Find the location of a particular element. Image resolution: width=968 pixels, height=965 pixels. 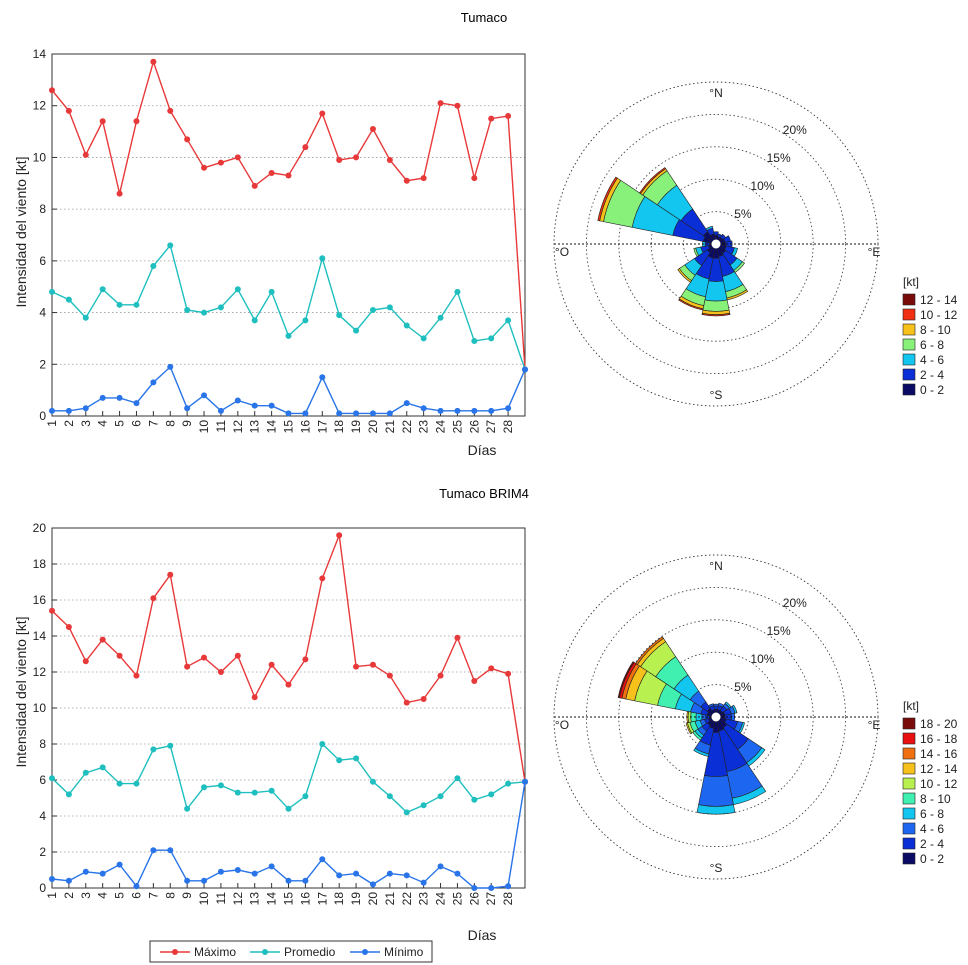

rose-center is located at coordinates (716, 244).